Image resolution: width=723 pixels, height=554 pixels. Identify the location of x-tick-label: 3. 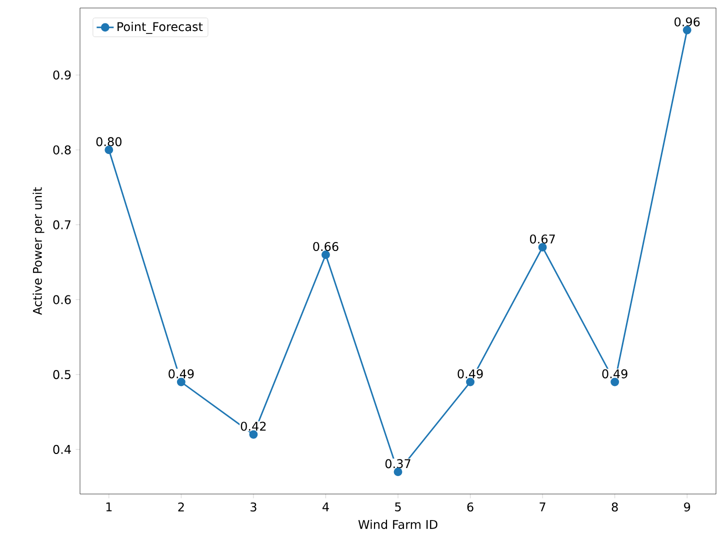
(253, 507).